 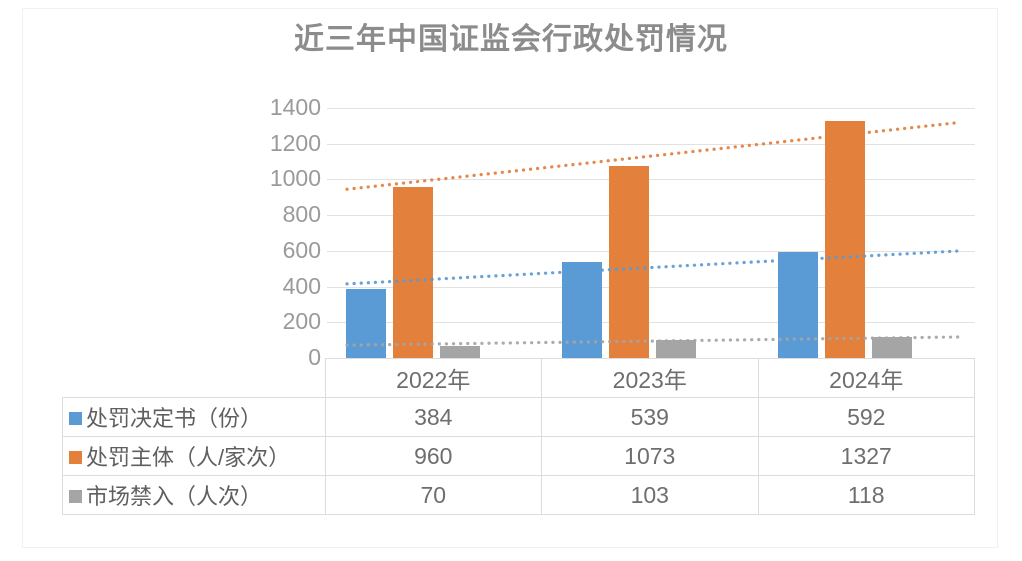 I want to click on y-tick-label: 1000, so click(x=295, y=178).